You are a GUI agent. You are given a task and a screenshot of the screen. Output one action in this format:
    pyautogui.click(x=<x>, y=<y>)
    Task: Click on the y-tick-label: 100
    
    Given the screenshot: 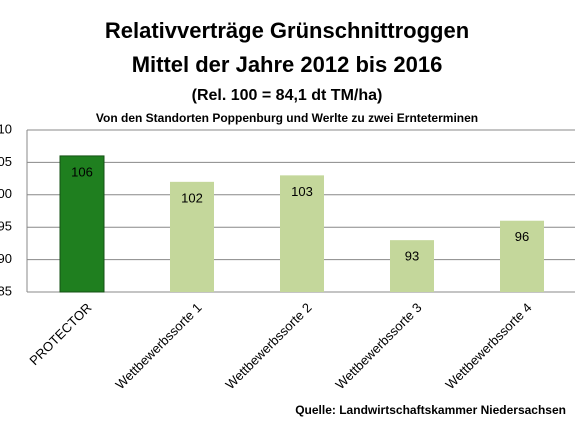 What is the action you would take?
    pyautogui.click(x=6, y=193)
    